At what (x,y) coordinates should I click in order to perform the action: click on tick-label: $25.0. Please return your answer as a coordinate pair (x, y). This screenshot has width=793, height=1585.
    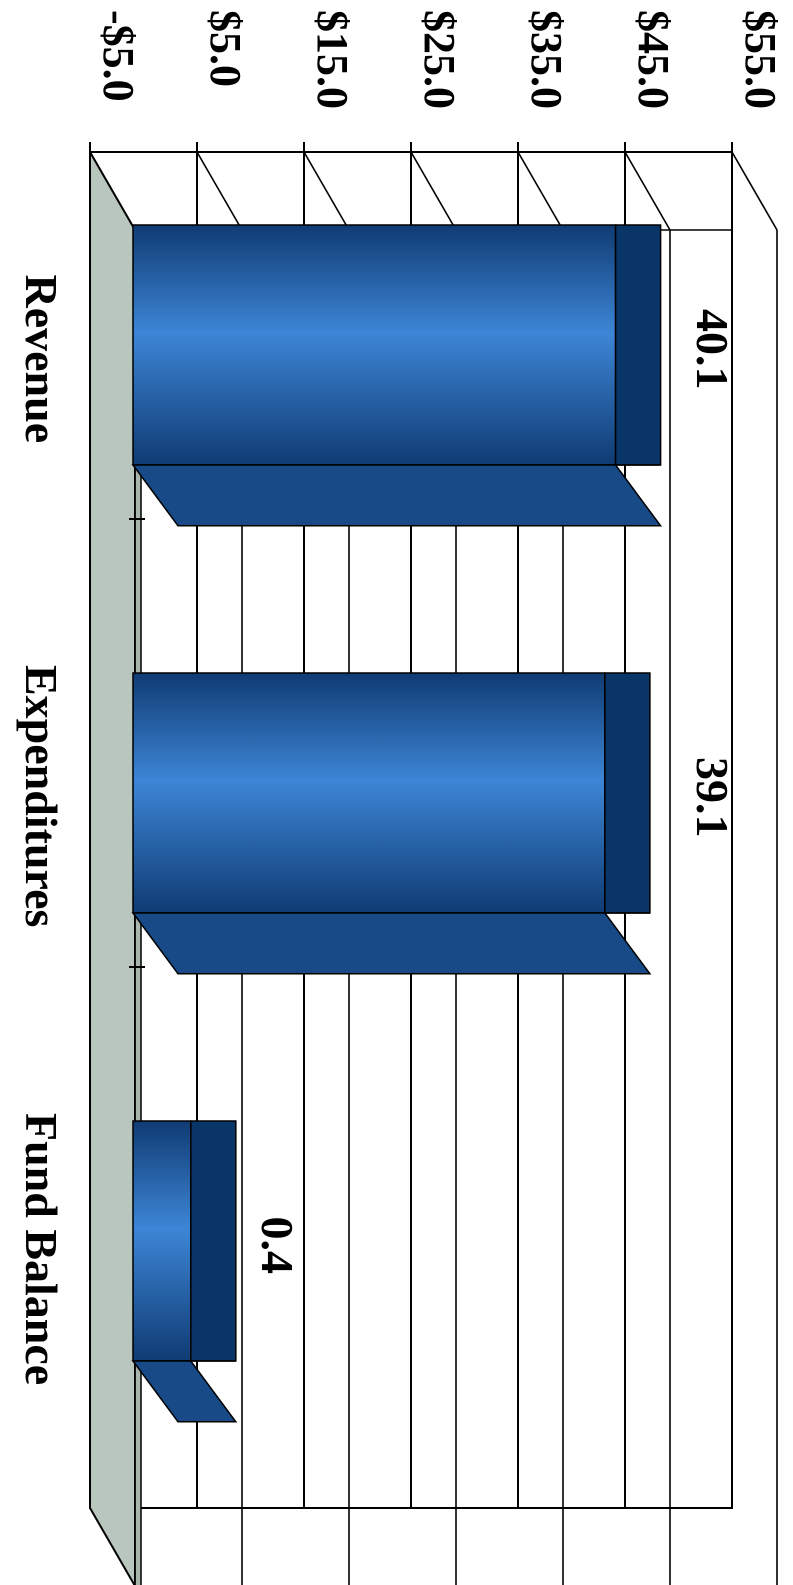
    Looking at the image, I should click on (439, 59).